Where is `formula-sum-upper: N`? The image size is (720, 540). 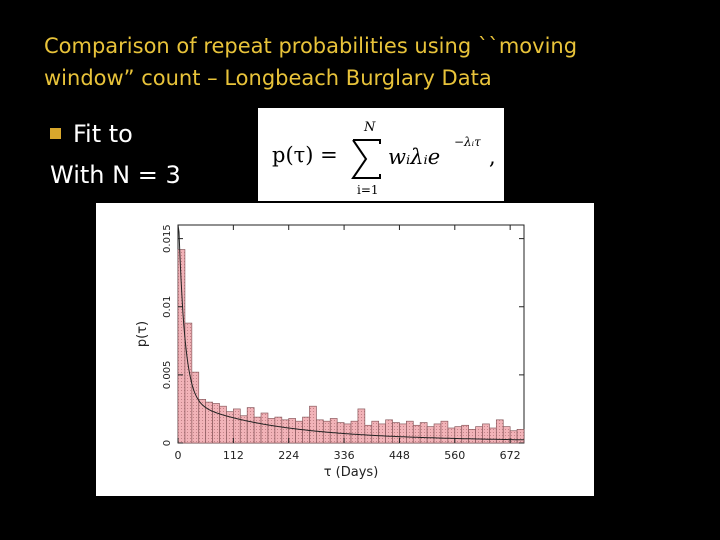 formula-sum-upper: N is located at coordinates (369, 127).